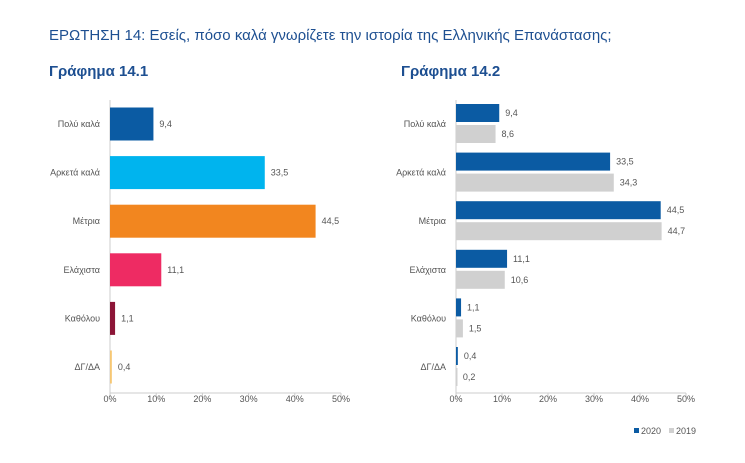  I want to click on chart2-category-label: Πολύ καλά, so click(425, 124).